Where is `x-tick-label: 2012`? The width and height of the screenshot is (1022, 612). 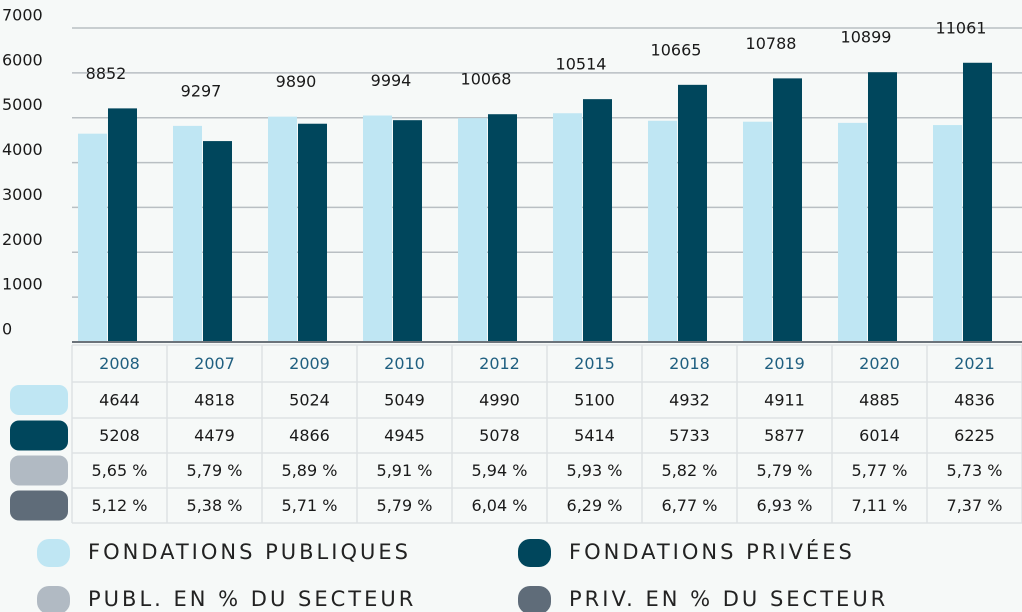 x-tick-label: 2012 is located at coordinates (499, 363).